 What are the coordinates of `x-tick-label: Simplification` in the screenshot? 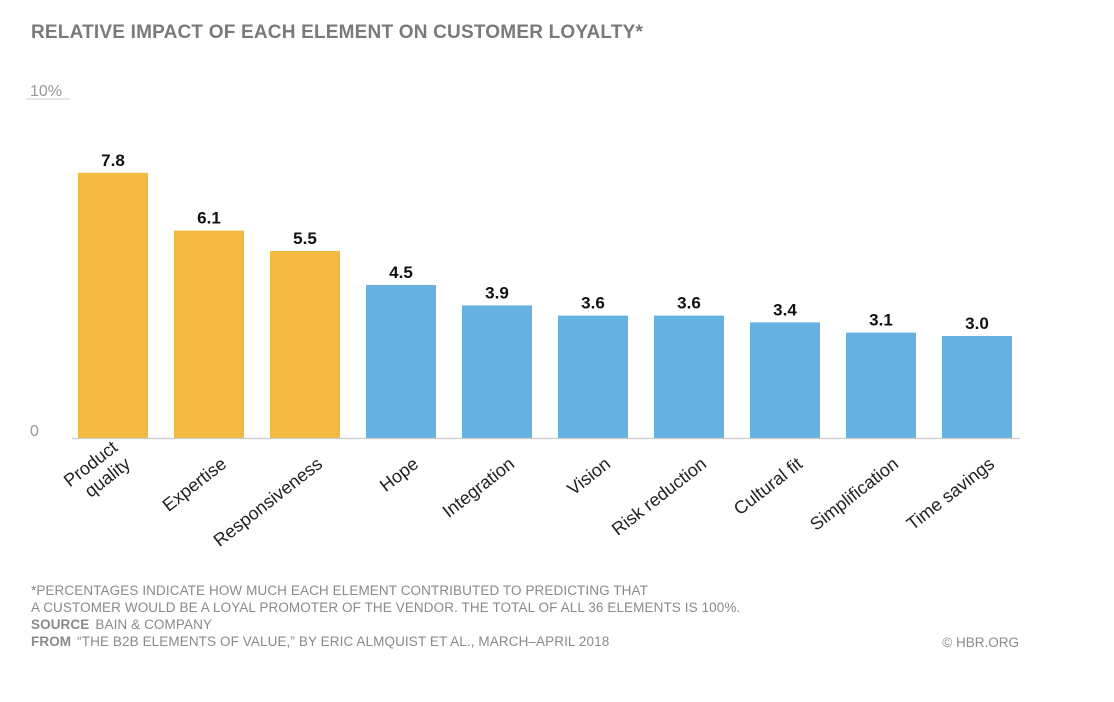 It's located at (854, 493).